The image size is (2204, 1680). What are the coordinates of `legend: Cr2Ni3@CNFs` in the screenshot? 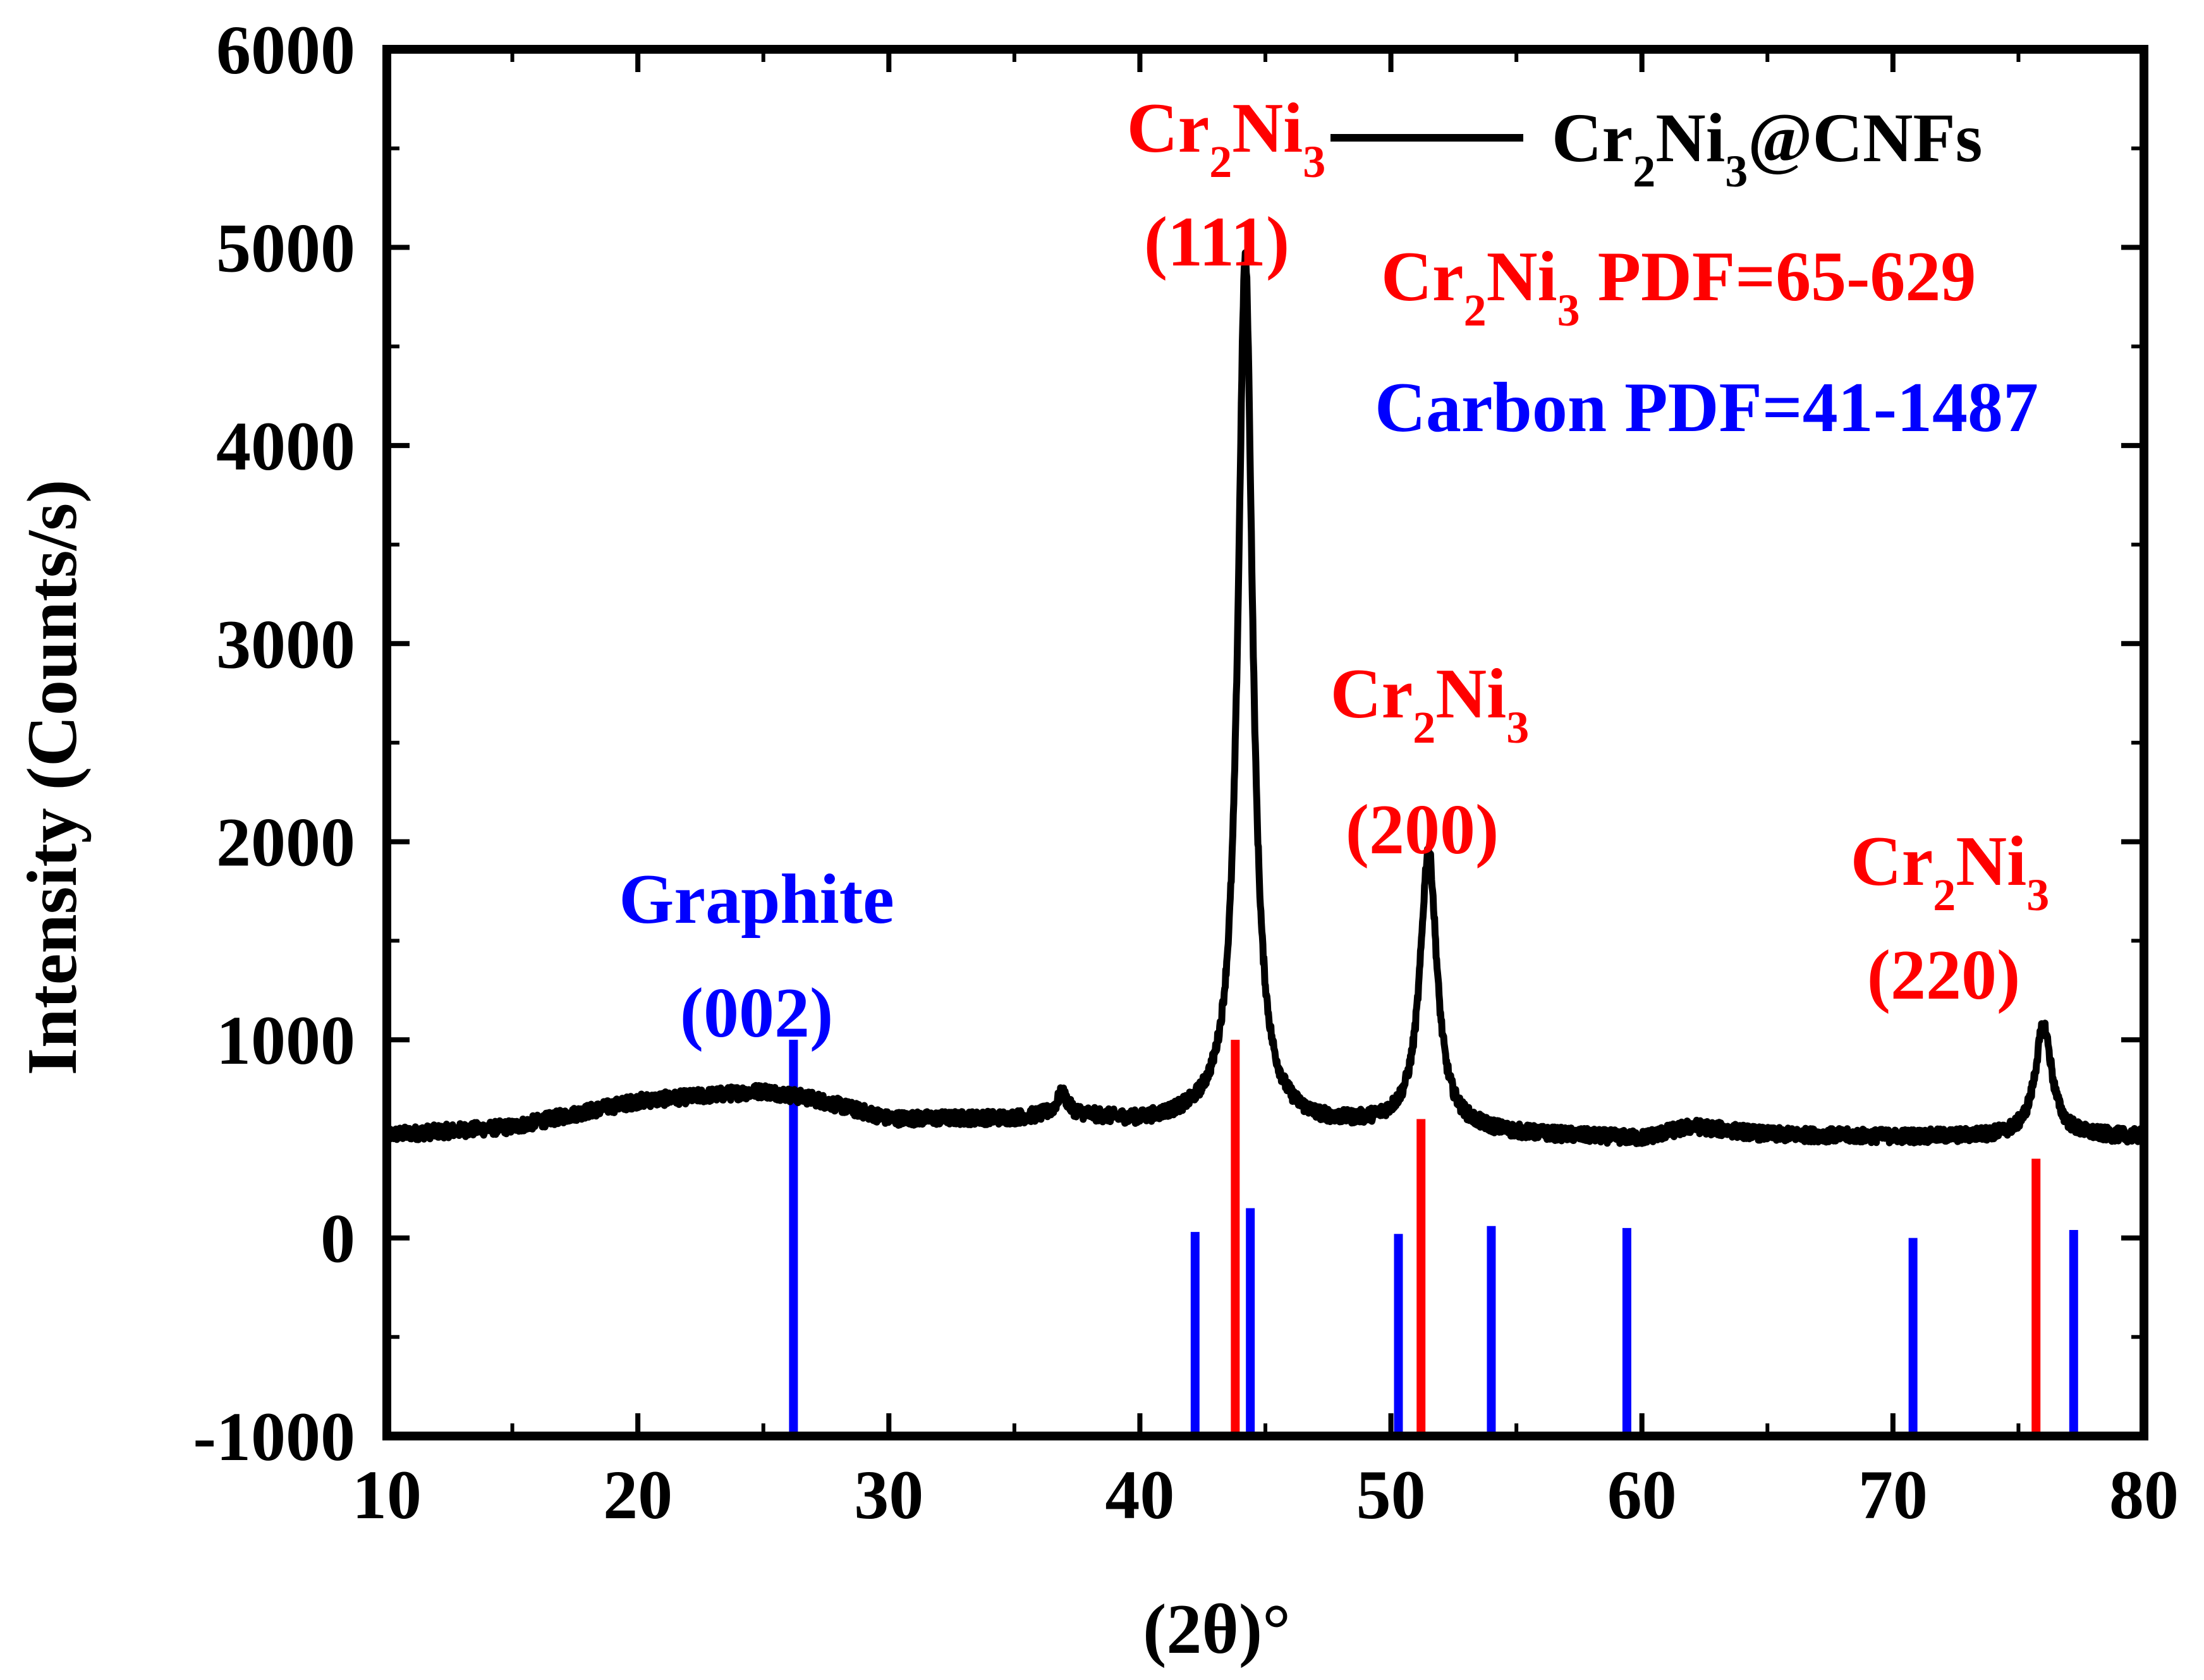 It's located at (1656, 148).